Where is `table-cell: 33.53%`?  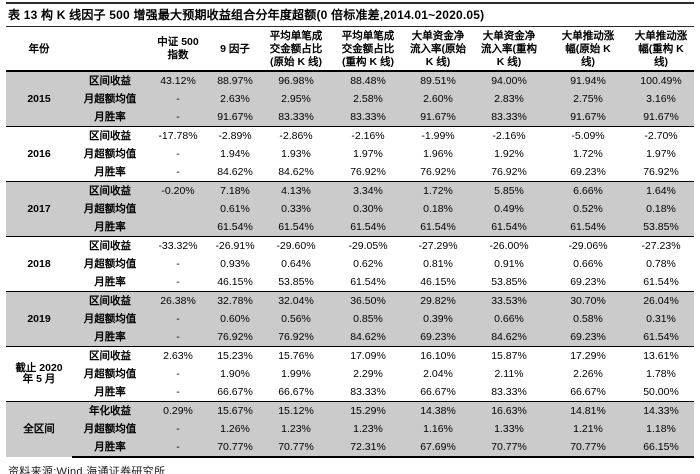
table-cell: 33.53% is located at coordinates (509, 301).